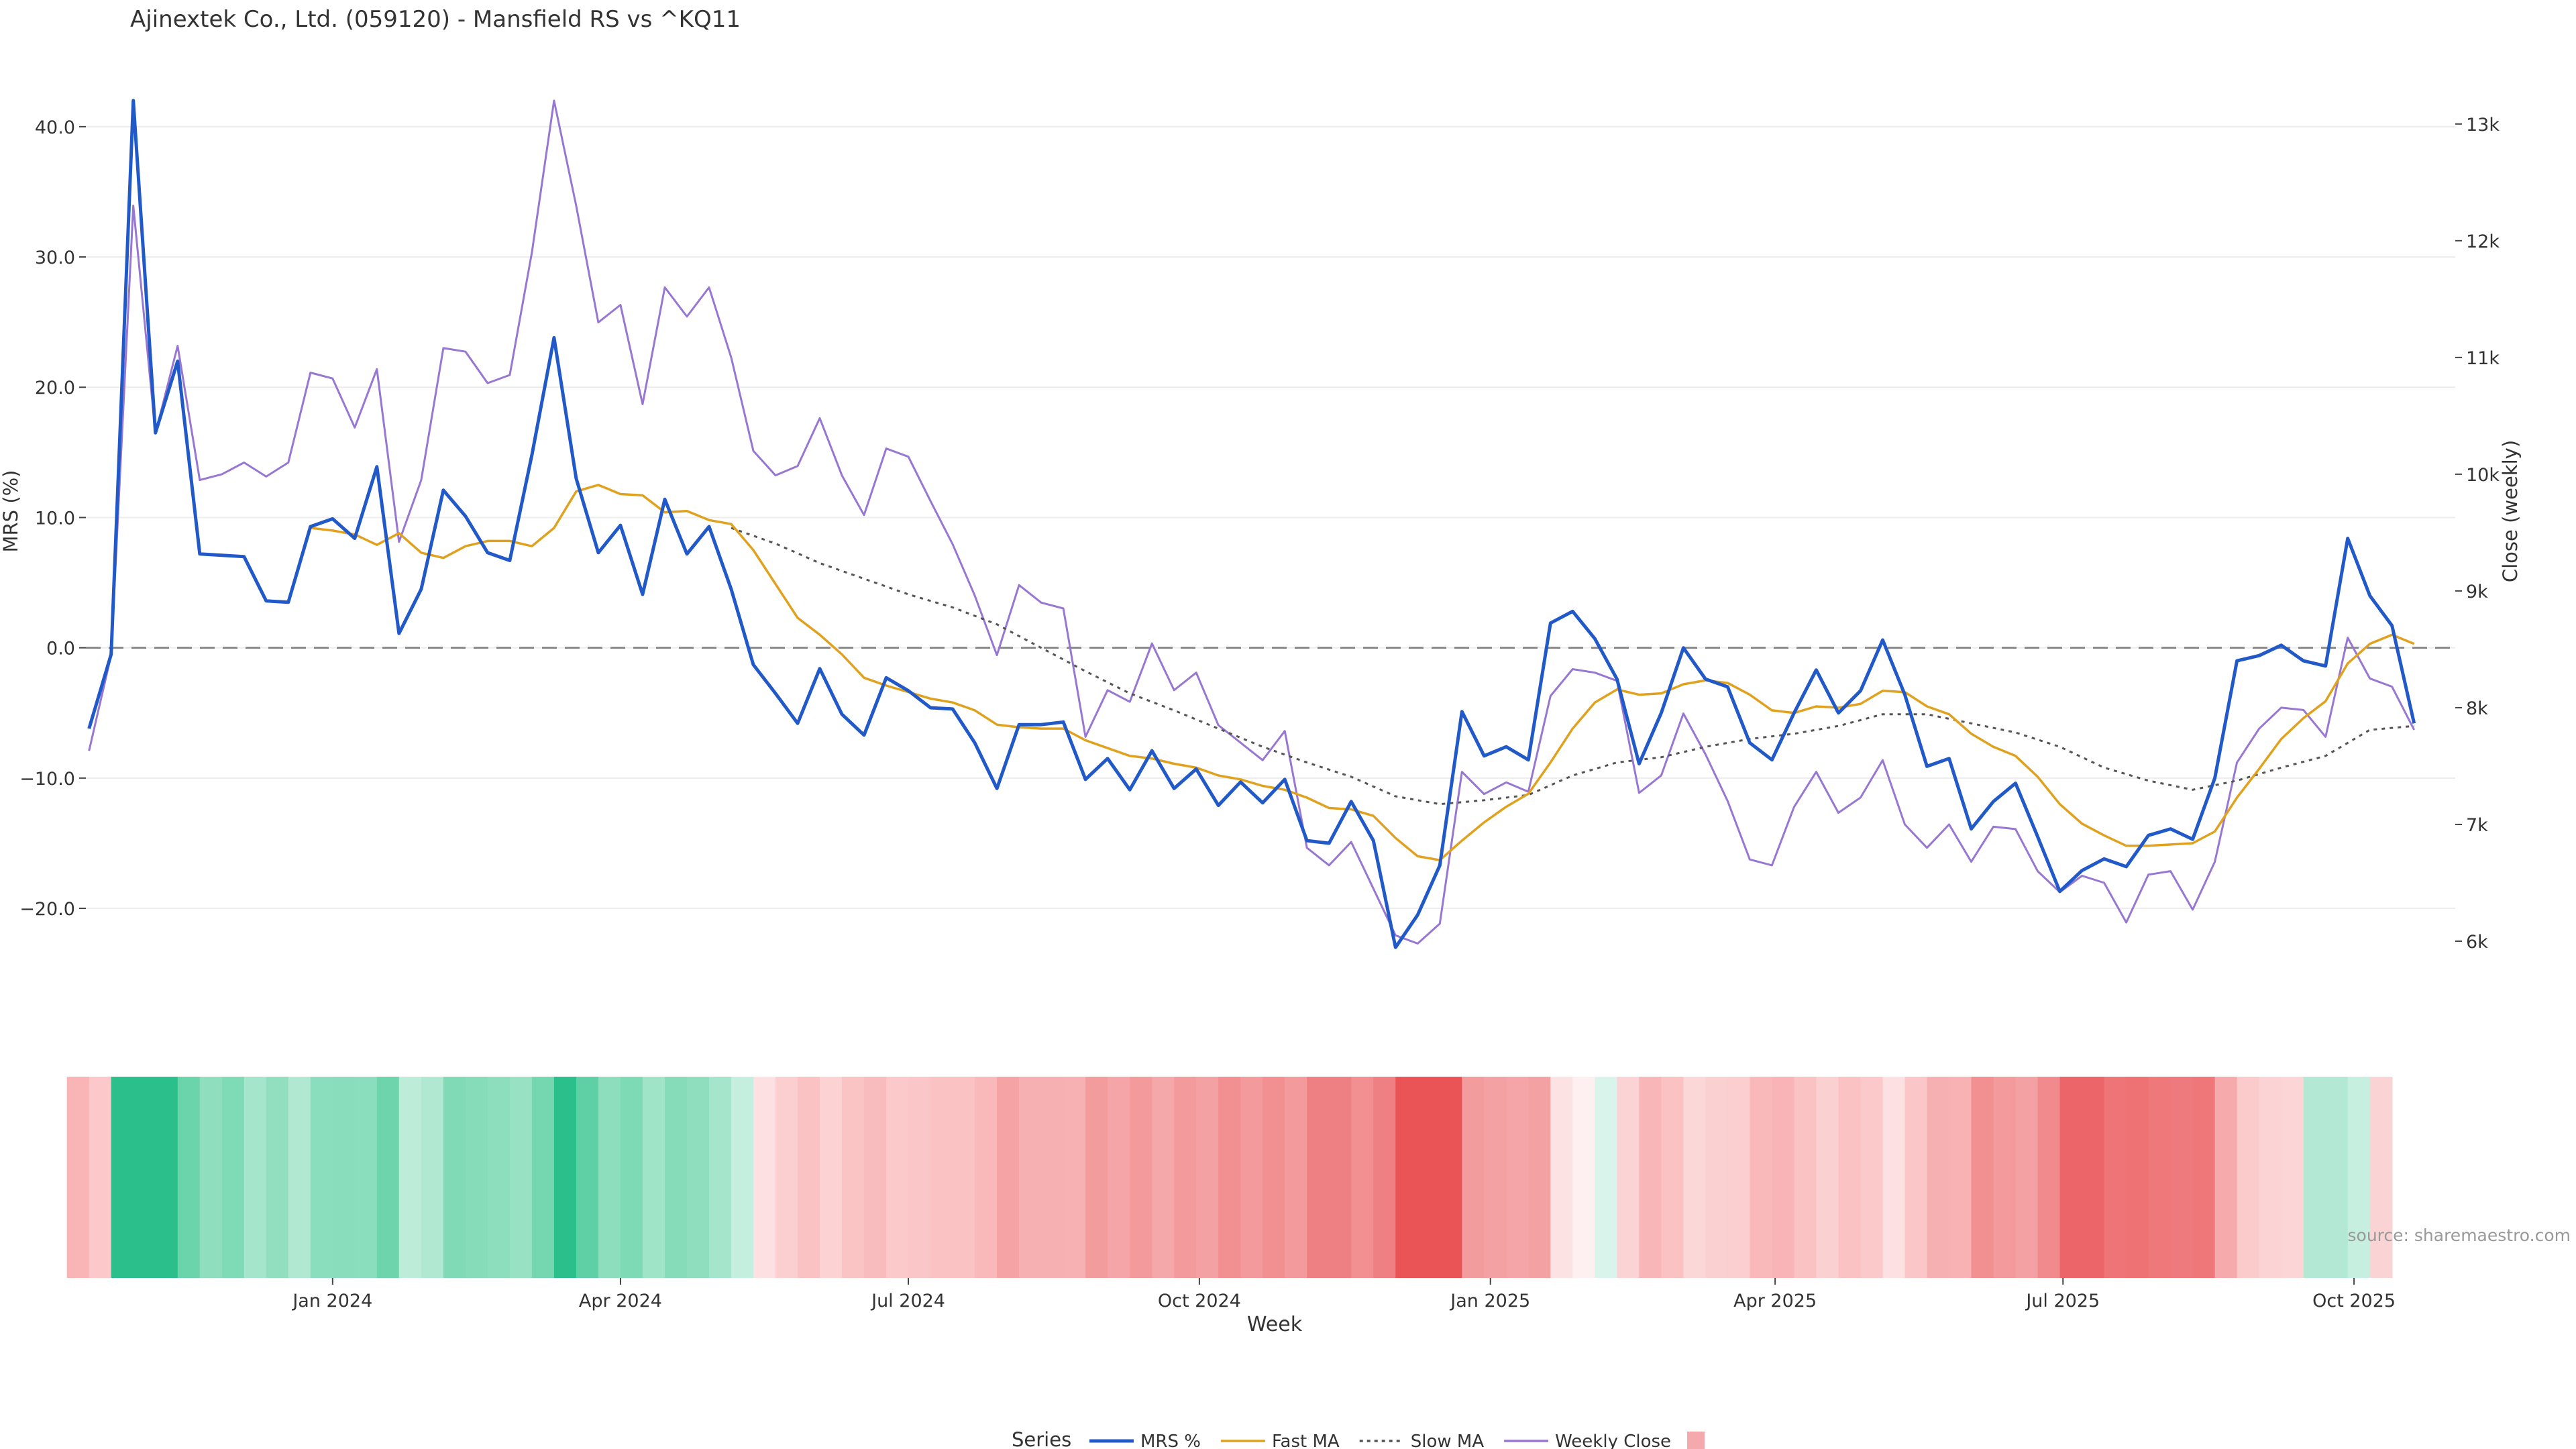  Describe the element at coordinates (1199, 1301) in the screenshot. I see `x-tick-label: Oct 2024` at that location.